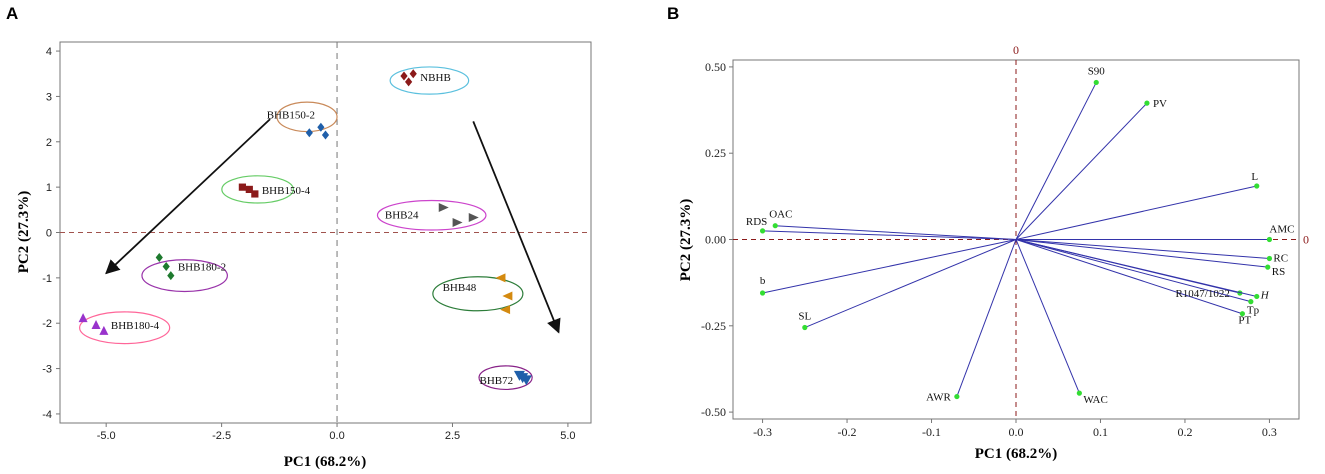 The width and height of the screenshot is (1325, 474). Describe the element at coordinates (1281, 230) in the screenshot. I see `vector-label-amc: AMC` at that location.